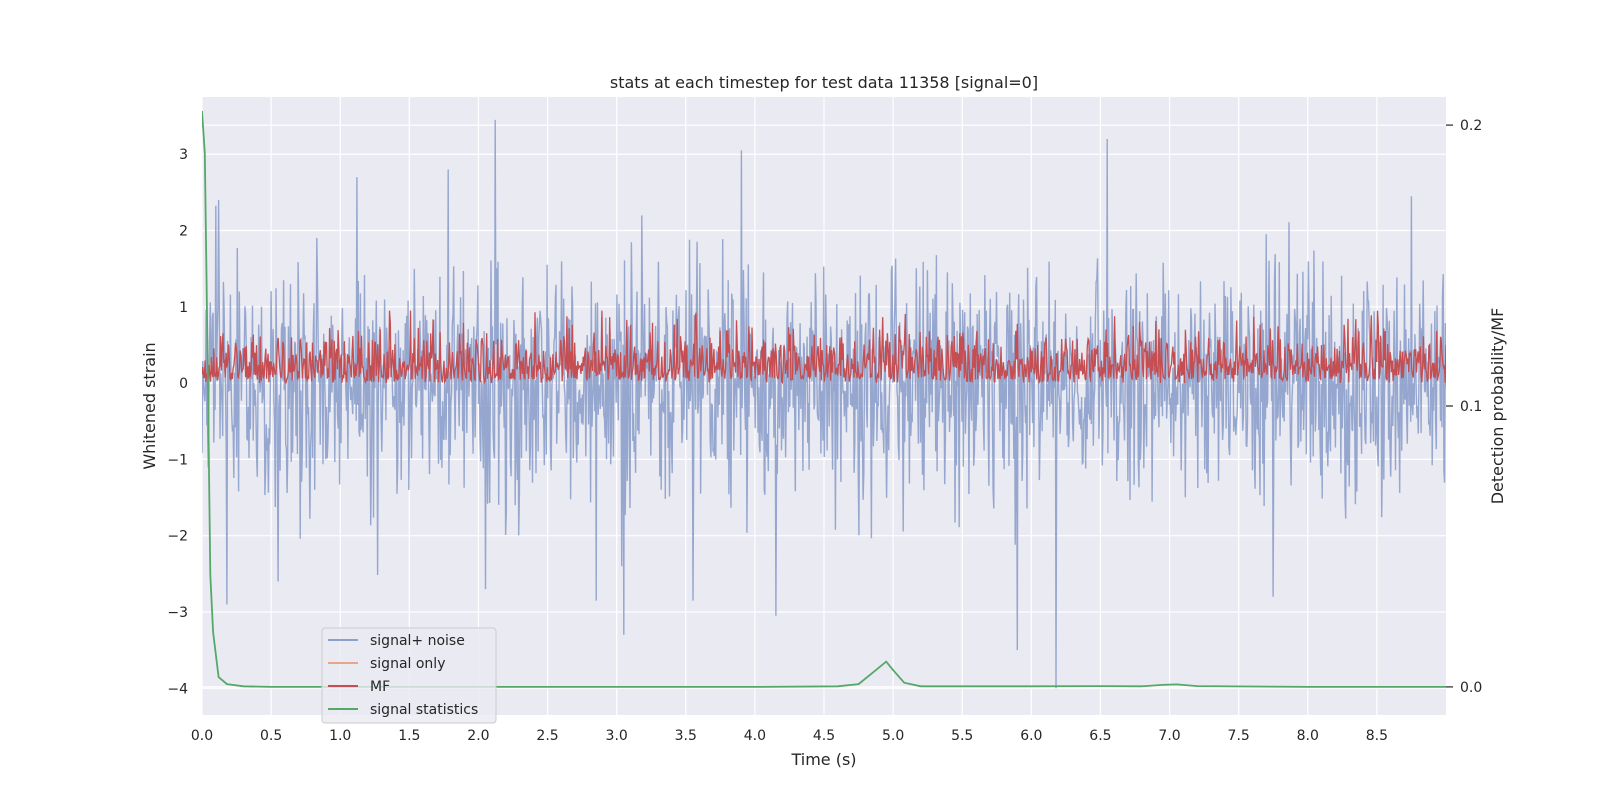  Describe the element at coordinates (547, 736) in the screenshot. I see `x-tick-label: 2.5` at that location.